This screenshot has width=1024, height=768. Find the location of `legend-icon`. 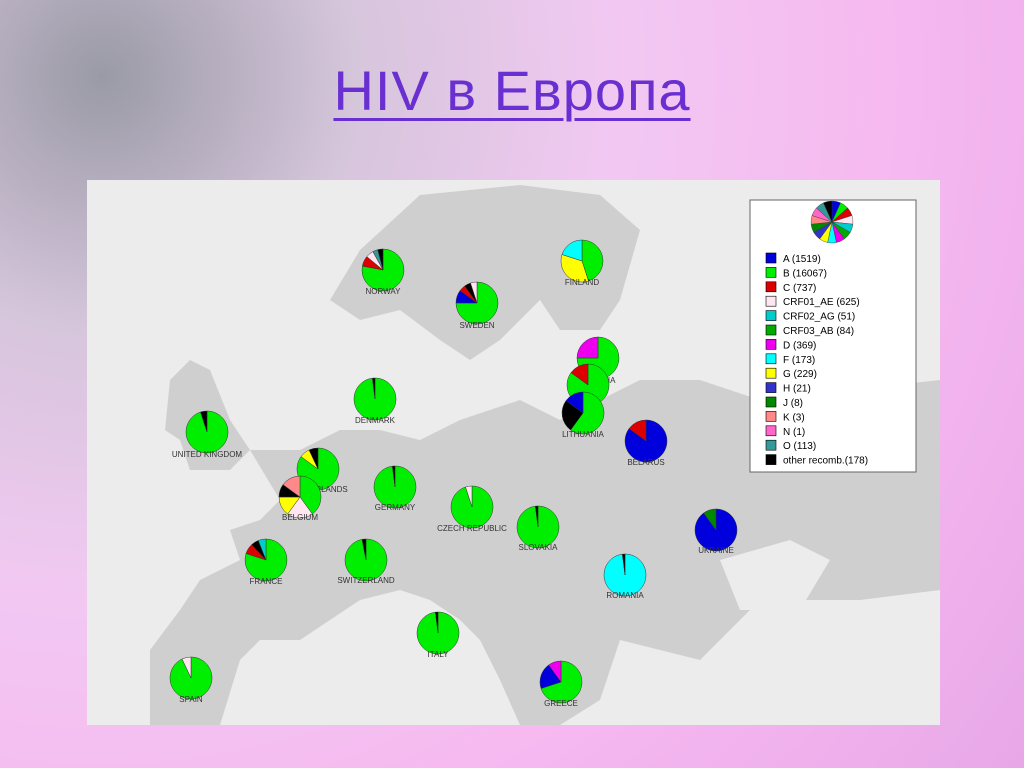

legend-icon is located at coordinates (832, 222).